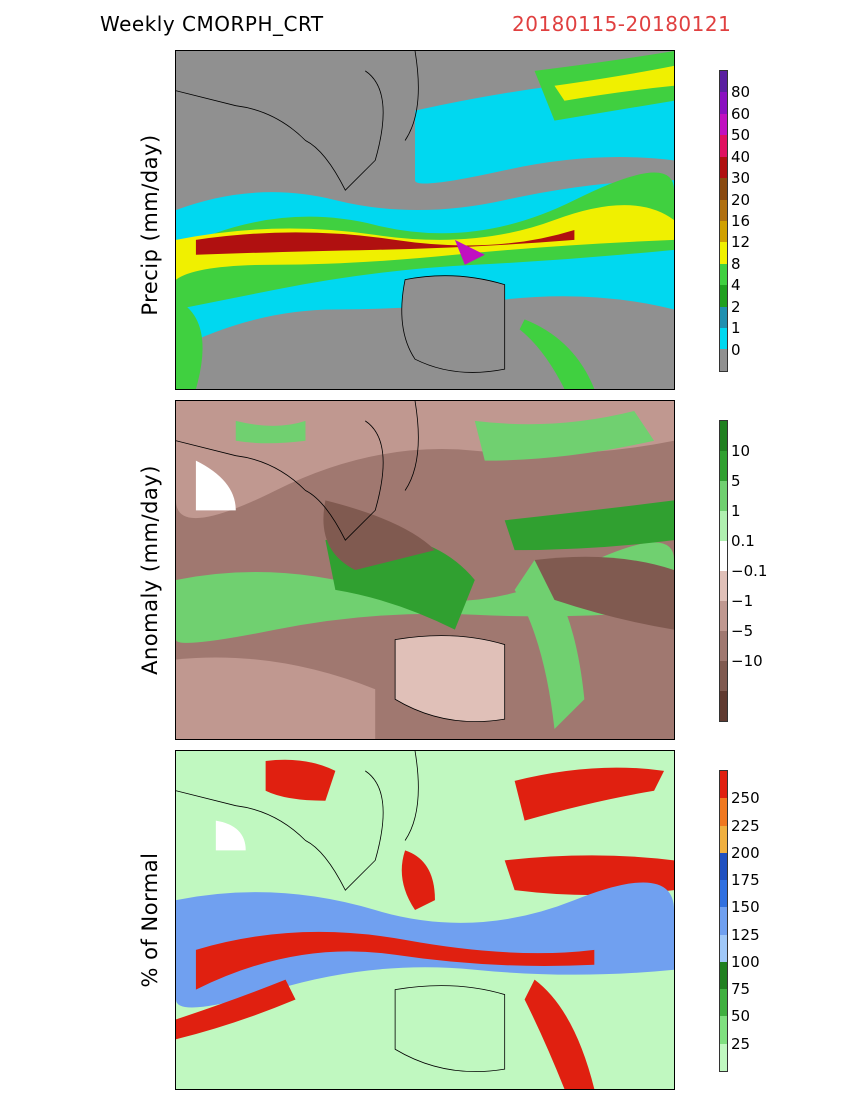 This screenshot has width=850, height=1100. What do you see at coordinates (741, 221) in the screenshot?
I see `precip-colorbar-label: 16` at bounding box center [741, 221].